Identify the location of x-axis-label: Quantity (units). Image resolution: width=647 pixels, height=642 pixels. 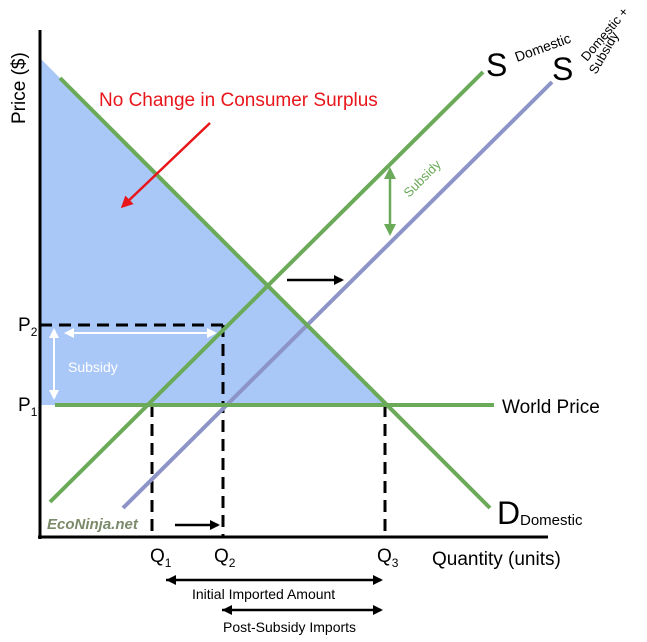
(496, 559).